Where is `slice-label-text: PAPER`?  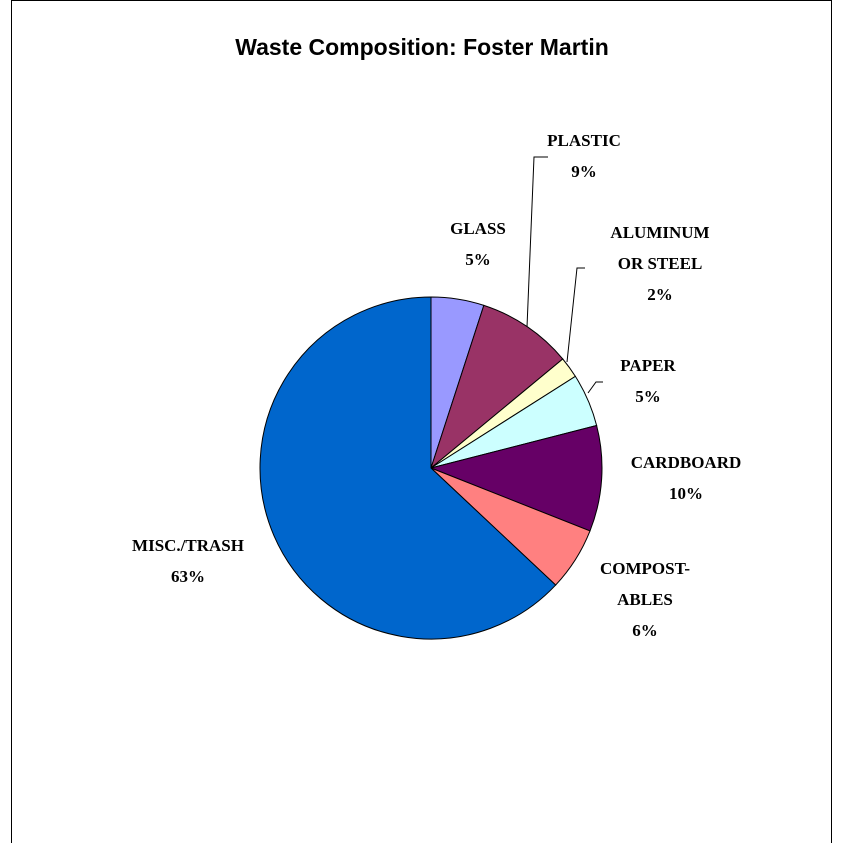
slice-label-text: PAPER is located at coordinates (648, 365).